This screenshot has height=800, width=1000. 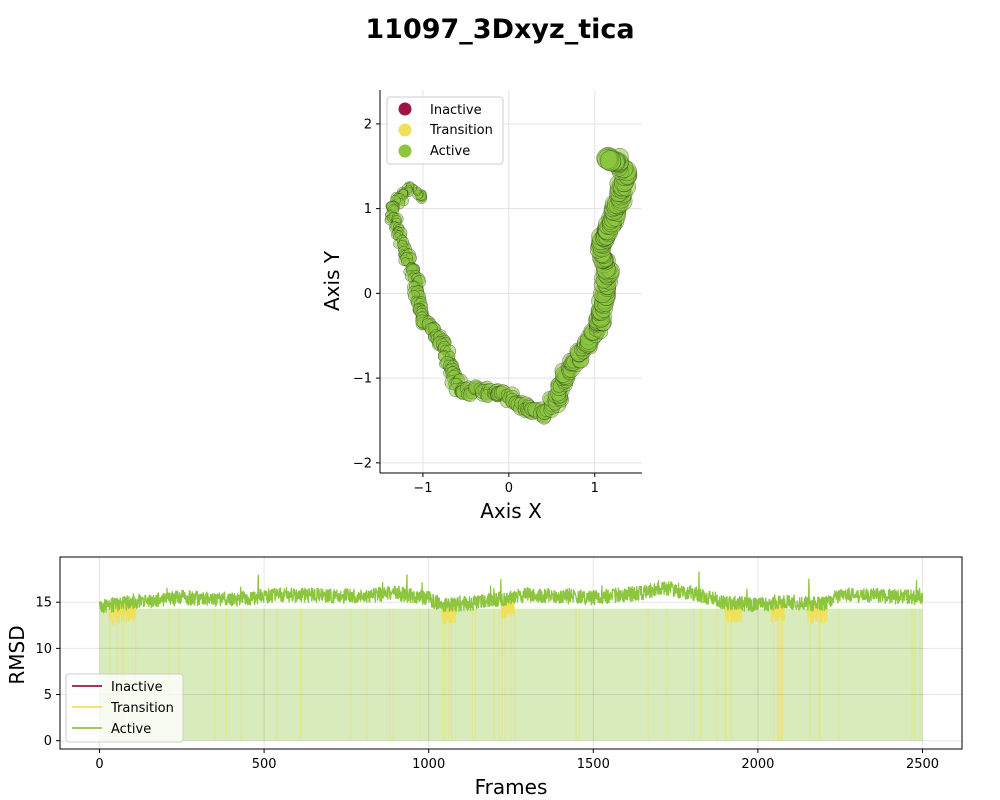 I want to click on rmsd-xtick-label-1: 500, so click(x=264, y=764).